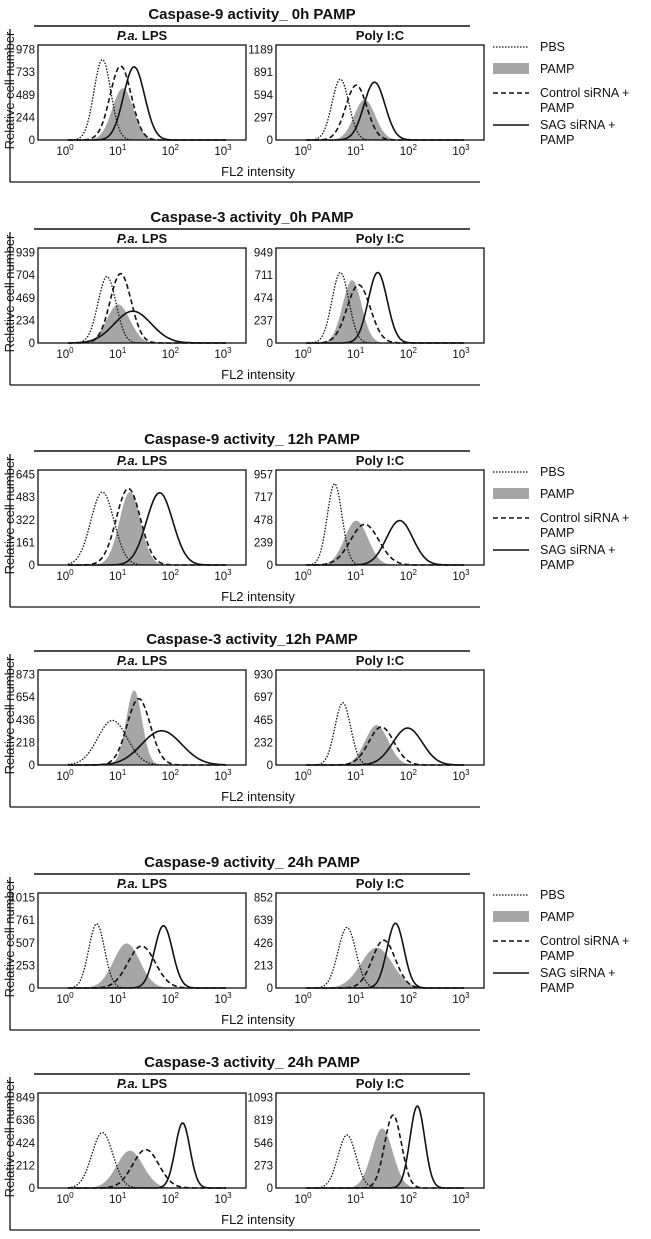 The height and width of the screenshot is (1239, 651). I want to click on chart-title: Caspase-9 activity_ 0h PAMP, so click(251, 14).